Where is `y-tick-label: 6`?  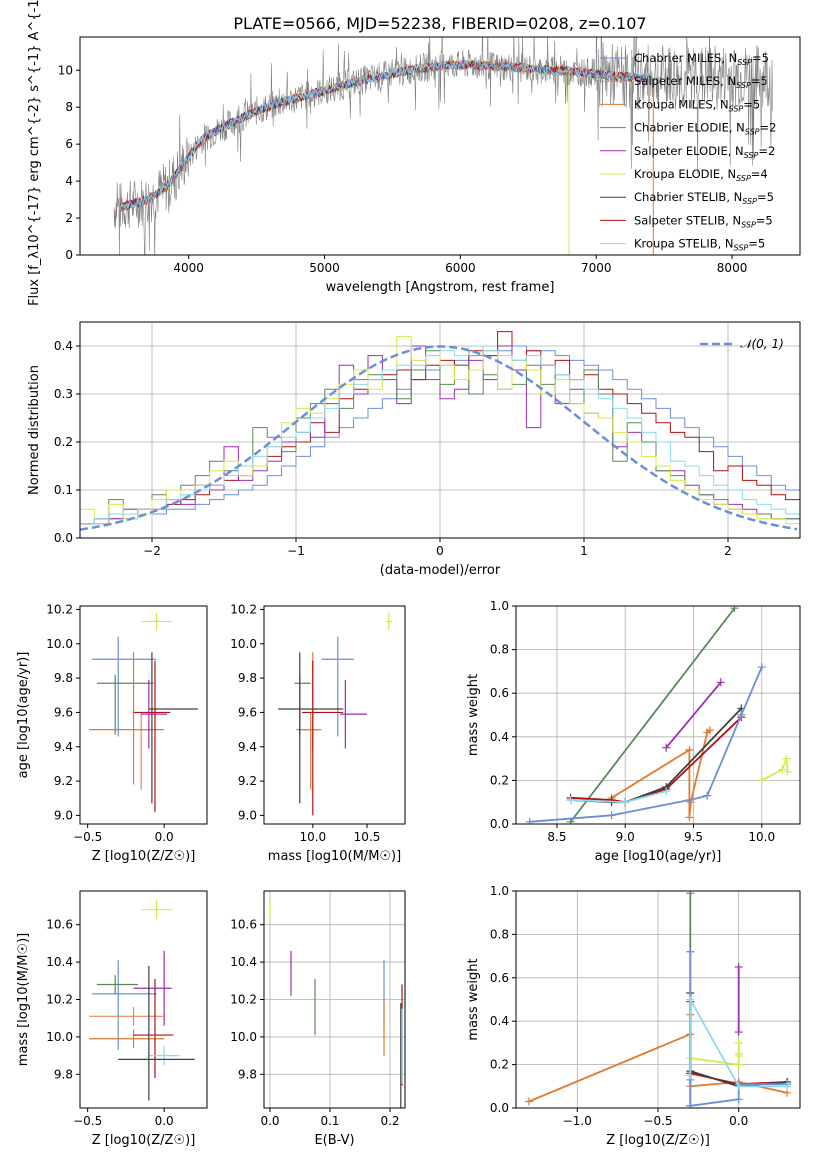
y-tick-label: 6 is located at coordinates (69, 144).